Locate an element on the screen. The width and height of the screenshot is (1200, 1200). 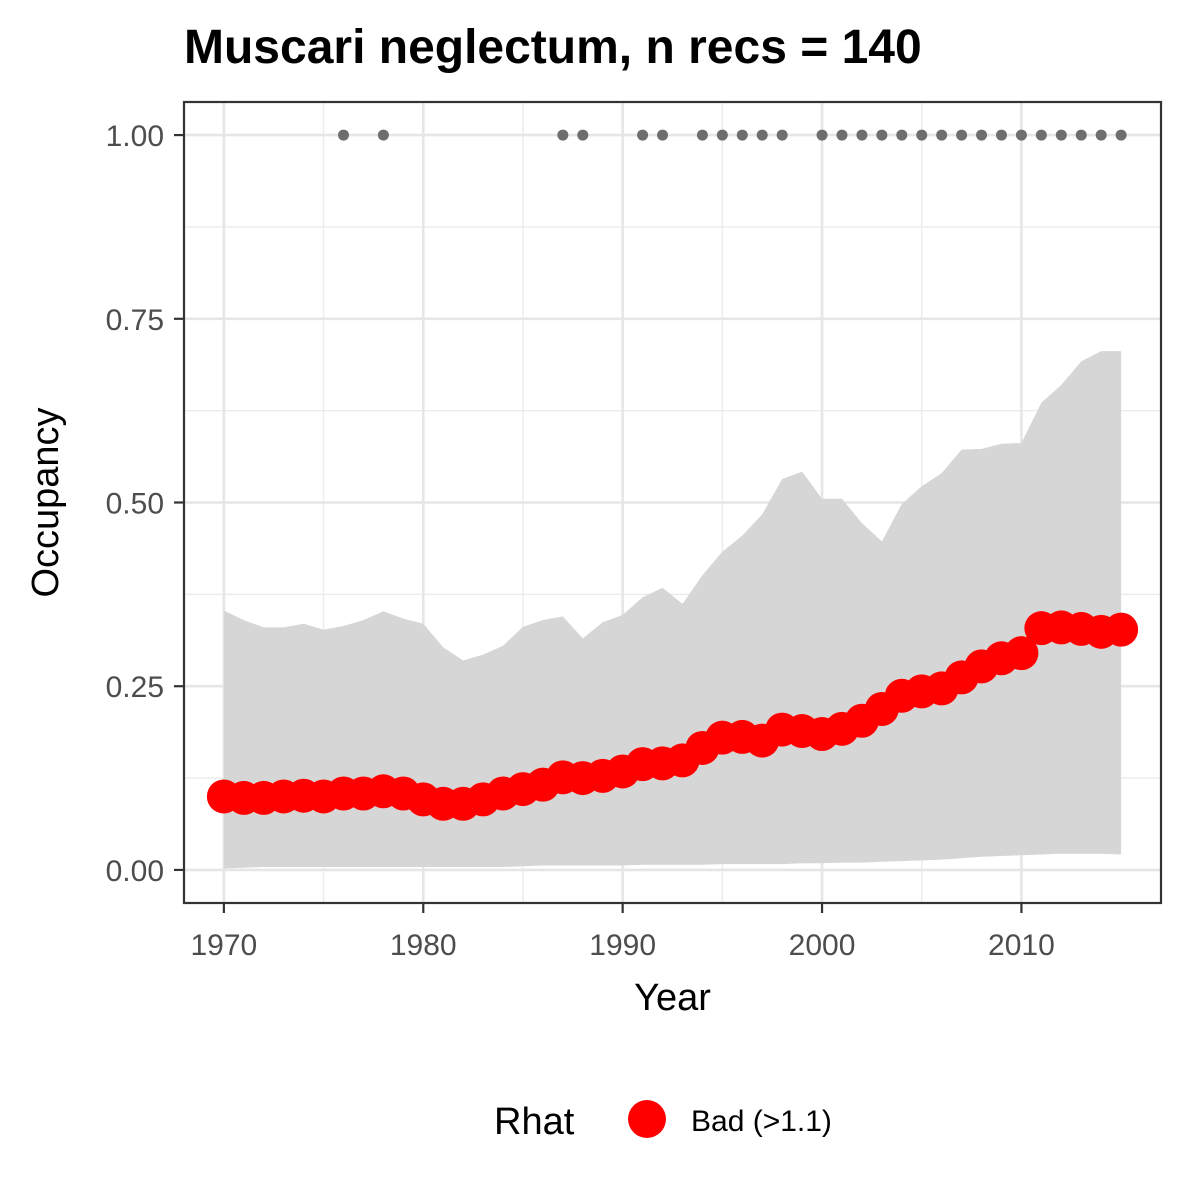
y-axis: 0.00 0.25 0.50 0.75 1.00 is located at coordinates (145, 504).